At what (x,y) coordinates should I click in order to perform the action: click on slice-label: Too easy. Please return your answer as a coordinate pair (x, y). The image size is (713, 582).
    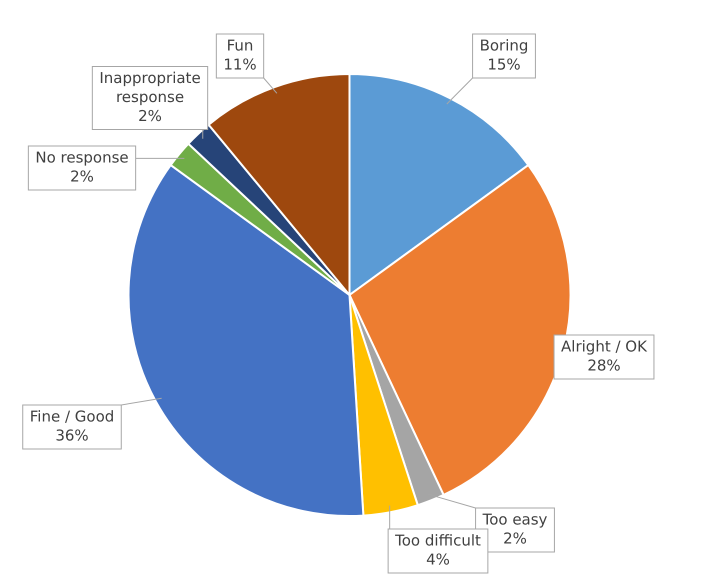
    Looking at the image, I should click on (515, 519).